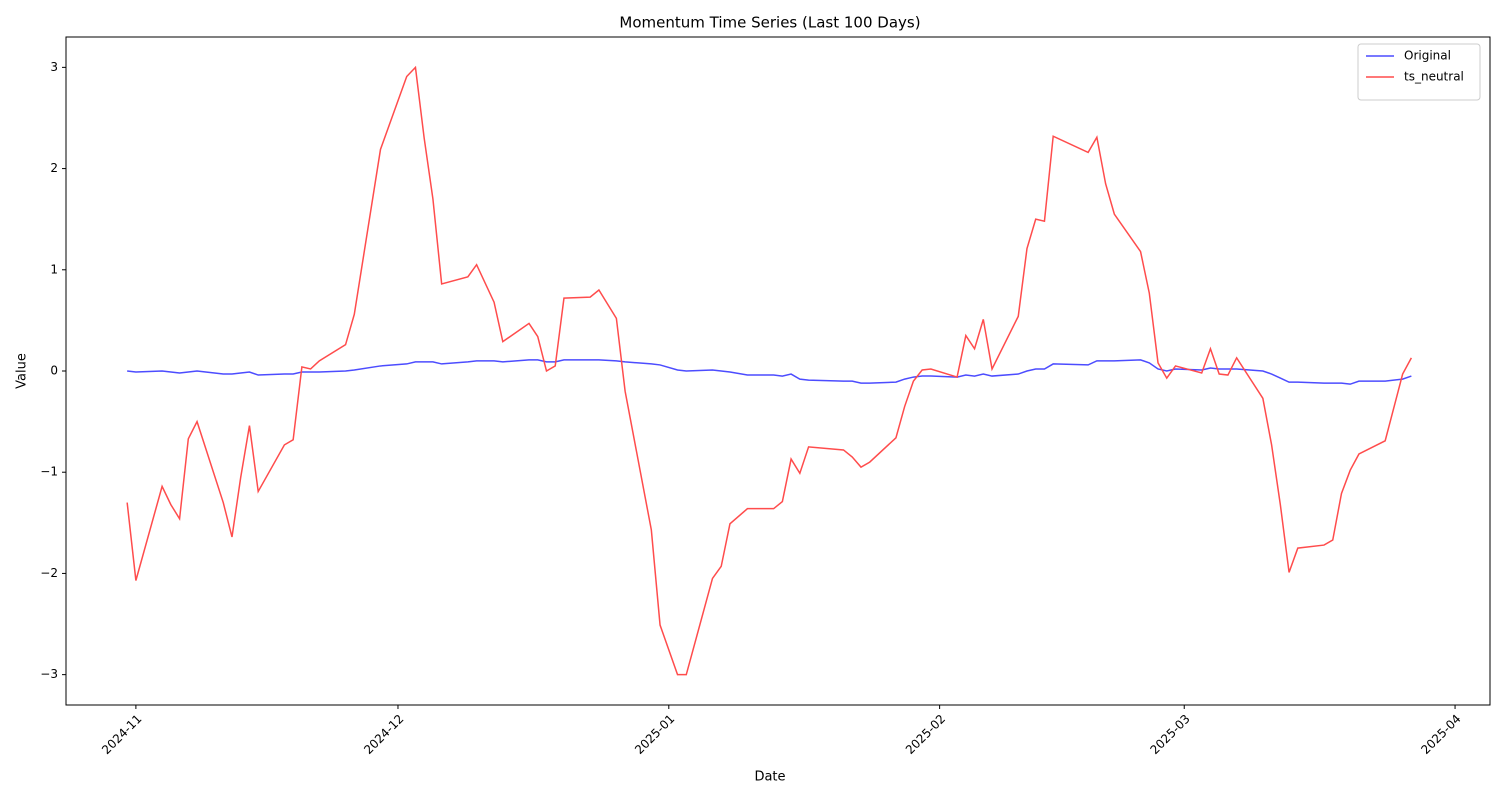 Image resolution: width=1500 pixels, height=800 pixels. What do you see at coordinates (49, 472) in the screenshot?
I see `y-tick-label: −1` at bounding box center [49, 472].